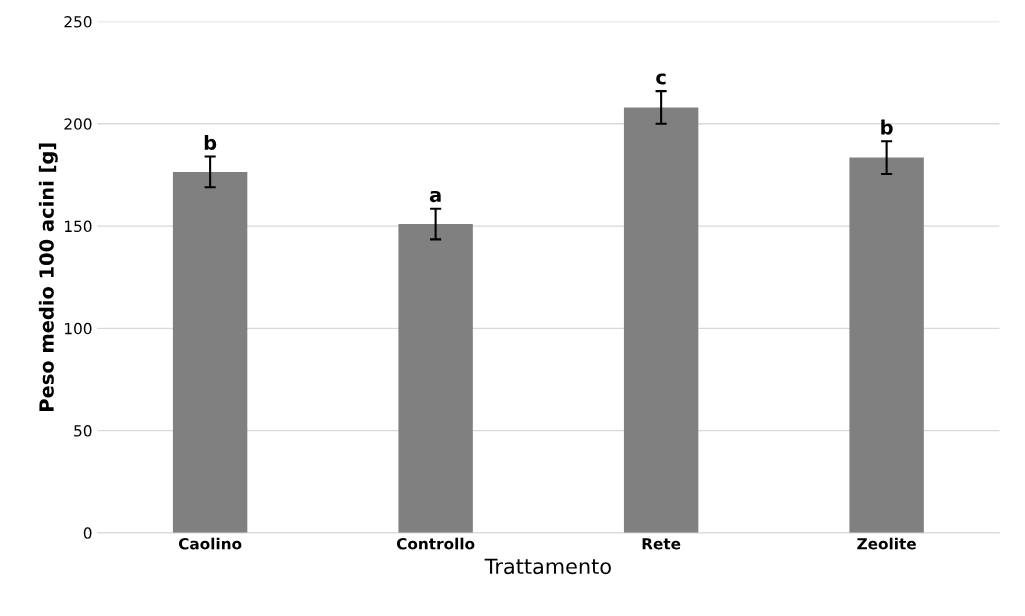  What do you see at coordinates (83, 431) in the screenshot?
I see `y-tick-label: 50` at bounding box center [83, 431].